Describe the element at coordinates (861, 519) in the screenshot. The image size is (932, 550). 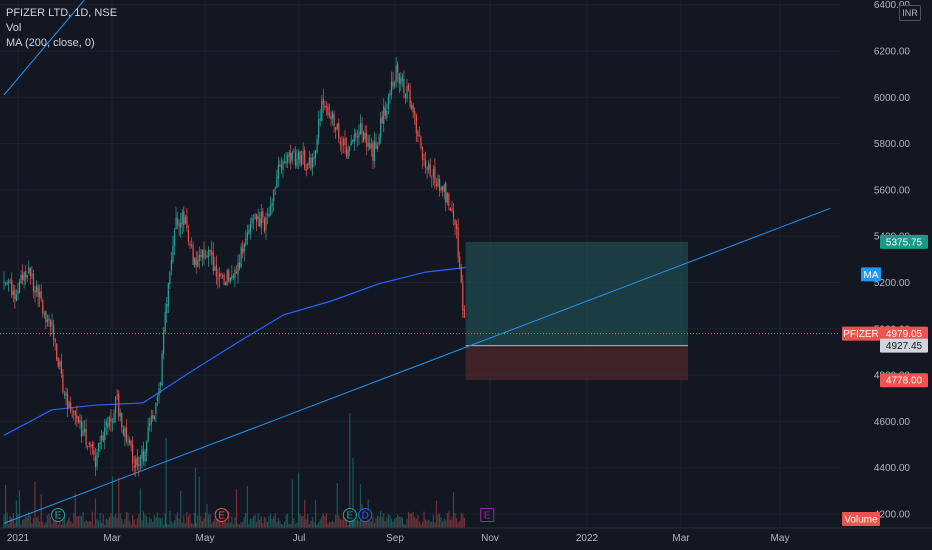
I see `volume-pane-label: Volume` at that location.